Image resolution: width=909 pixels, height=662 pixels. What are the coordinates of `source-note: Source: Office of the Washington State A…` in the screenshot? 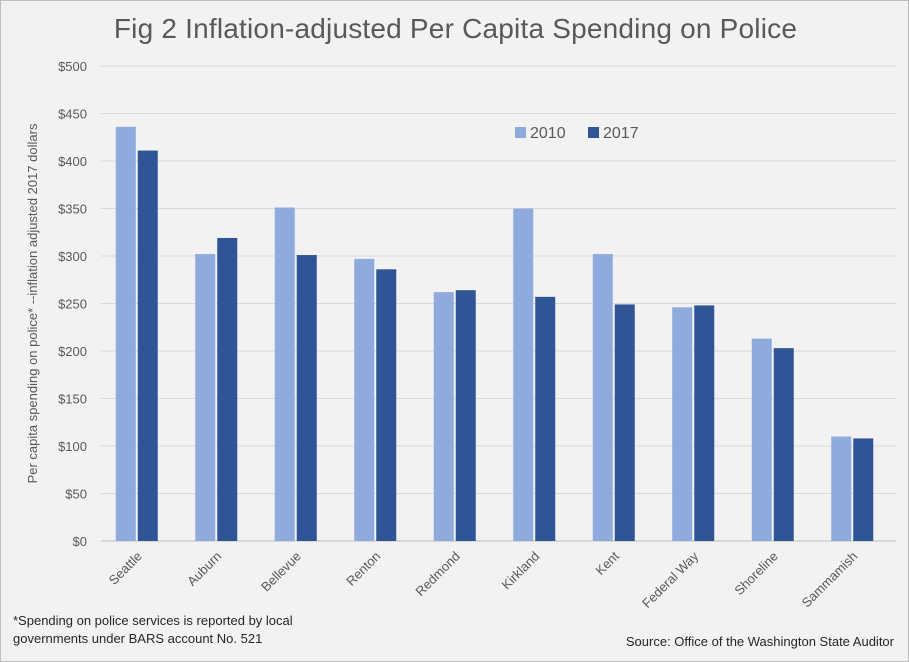 It's located at (759, 641).